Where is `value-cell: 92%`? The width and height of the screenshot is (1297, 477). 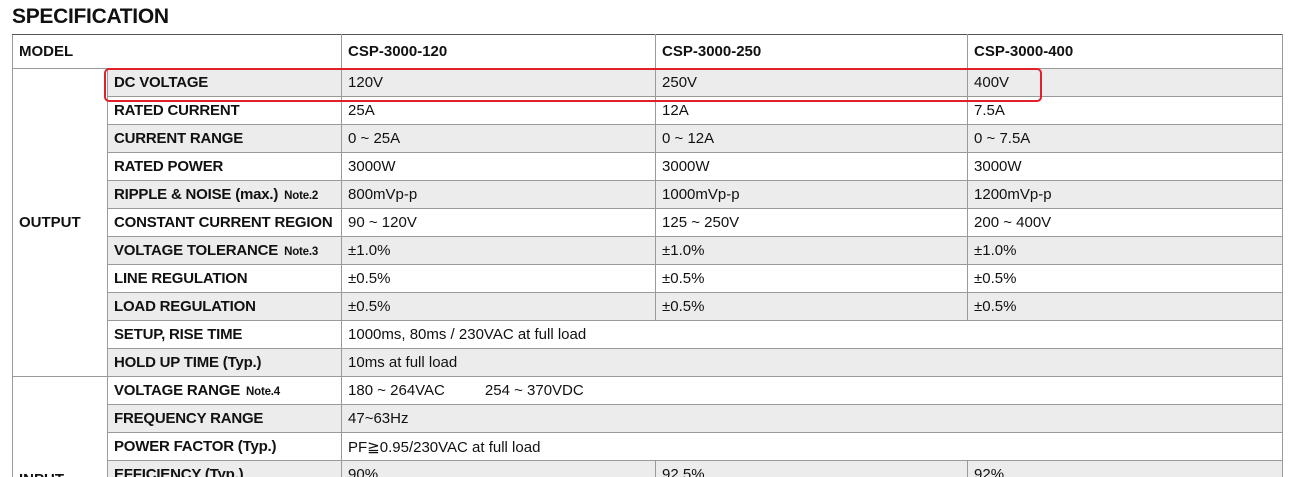
value-cell: 92% is located at coordinates (1125, 468).